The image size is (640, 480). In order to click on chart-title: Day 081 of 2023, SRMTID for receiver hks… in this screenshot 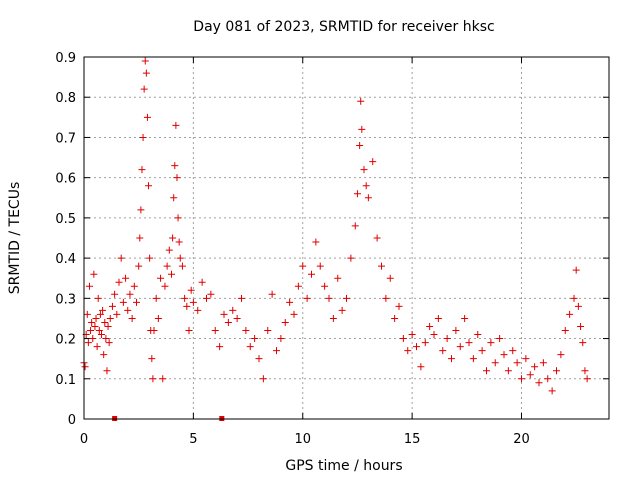, I will do `click(343, 27)`.